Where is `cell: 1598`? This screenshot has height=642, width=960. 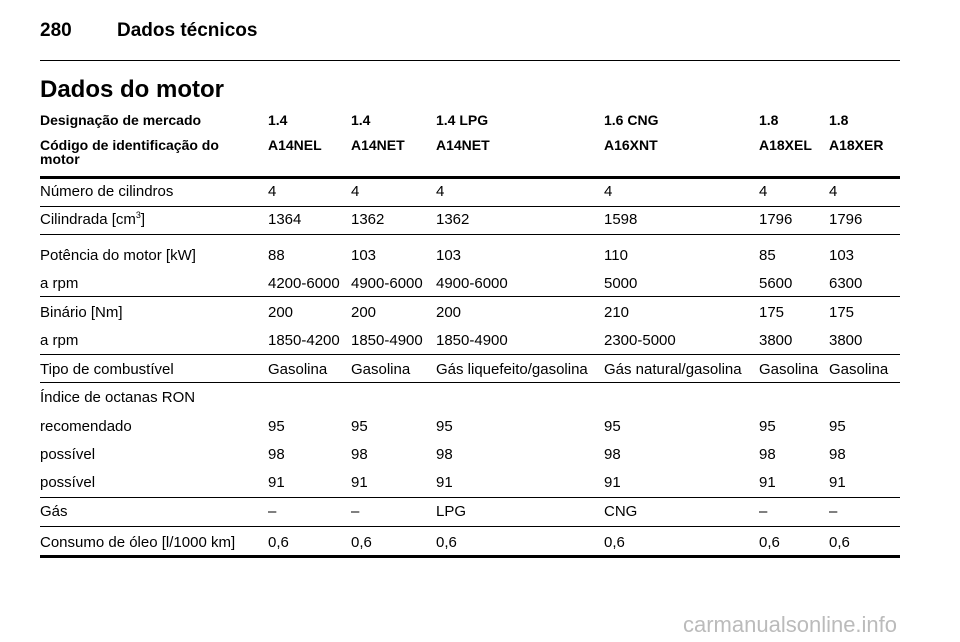 cell: 1598 is located at coordinates (621, 219).